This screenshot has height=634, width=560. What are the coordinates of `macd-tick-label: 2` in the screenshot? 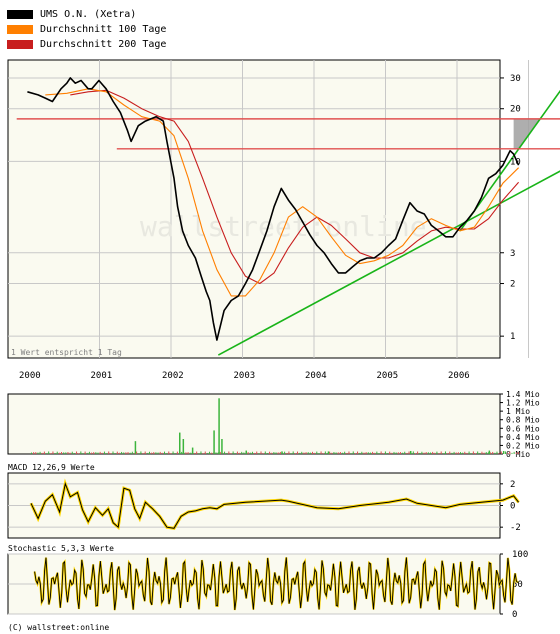 It's located at (512, 485).